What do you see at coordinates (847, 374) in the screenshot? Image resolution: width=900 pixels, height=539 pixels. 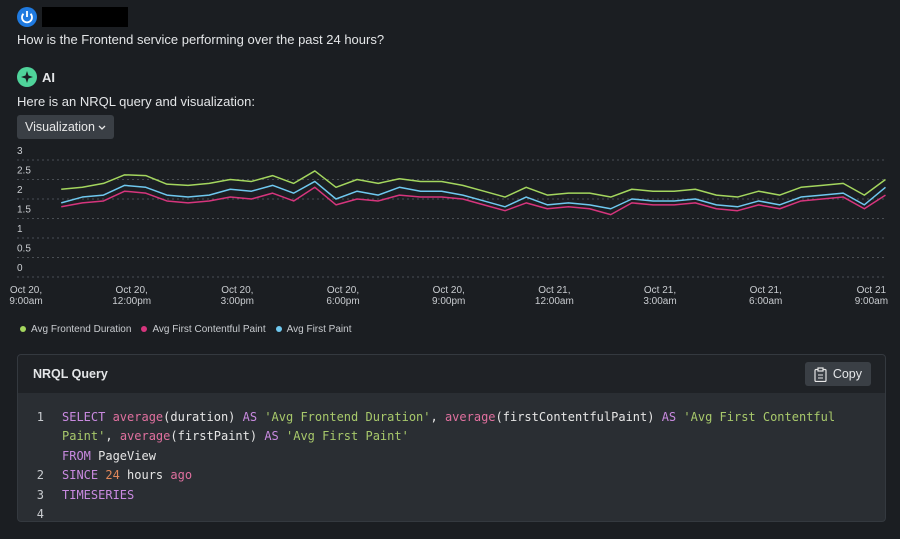 I see `copy-label: Copy` at bounding box center [847, 374].